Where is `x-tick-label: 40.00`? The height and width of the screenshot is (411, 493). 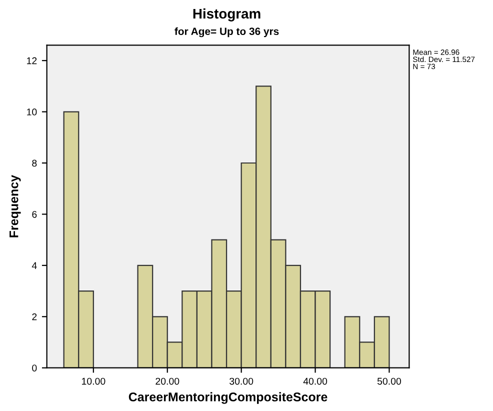 x-tick-label: 40.00 is located at coordinates (315, 381).